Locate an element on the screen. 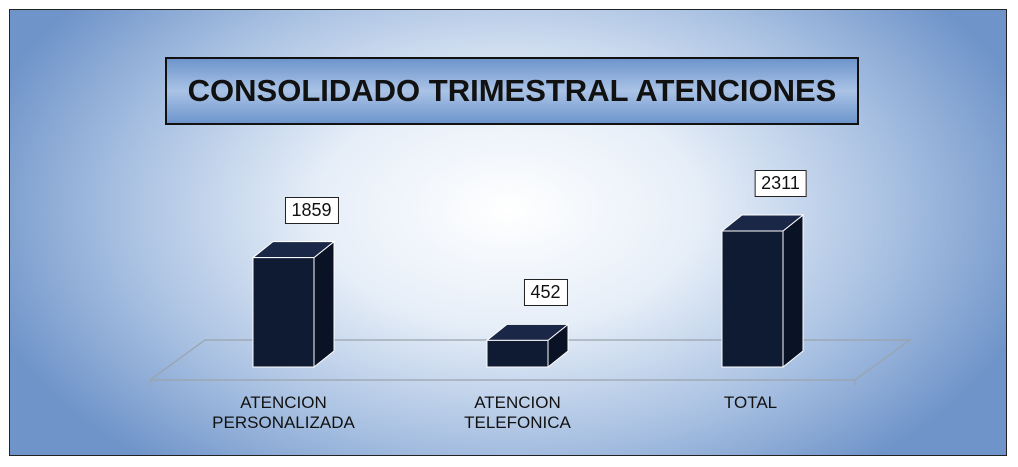  data-label: 452 is located at coordinates (545, 293).